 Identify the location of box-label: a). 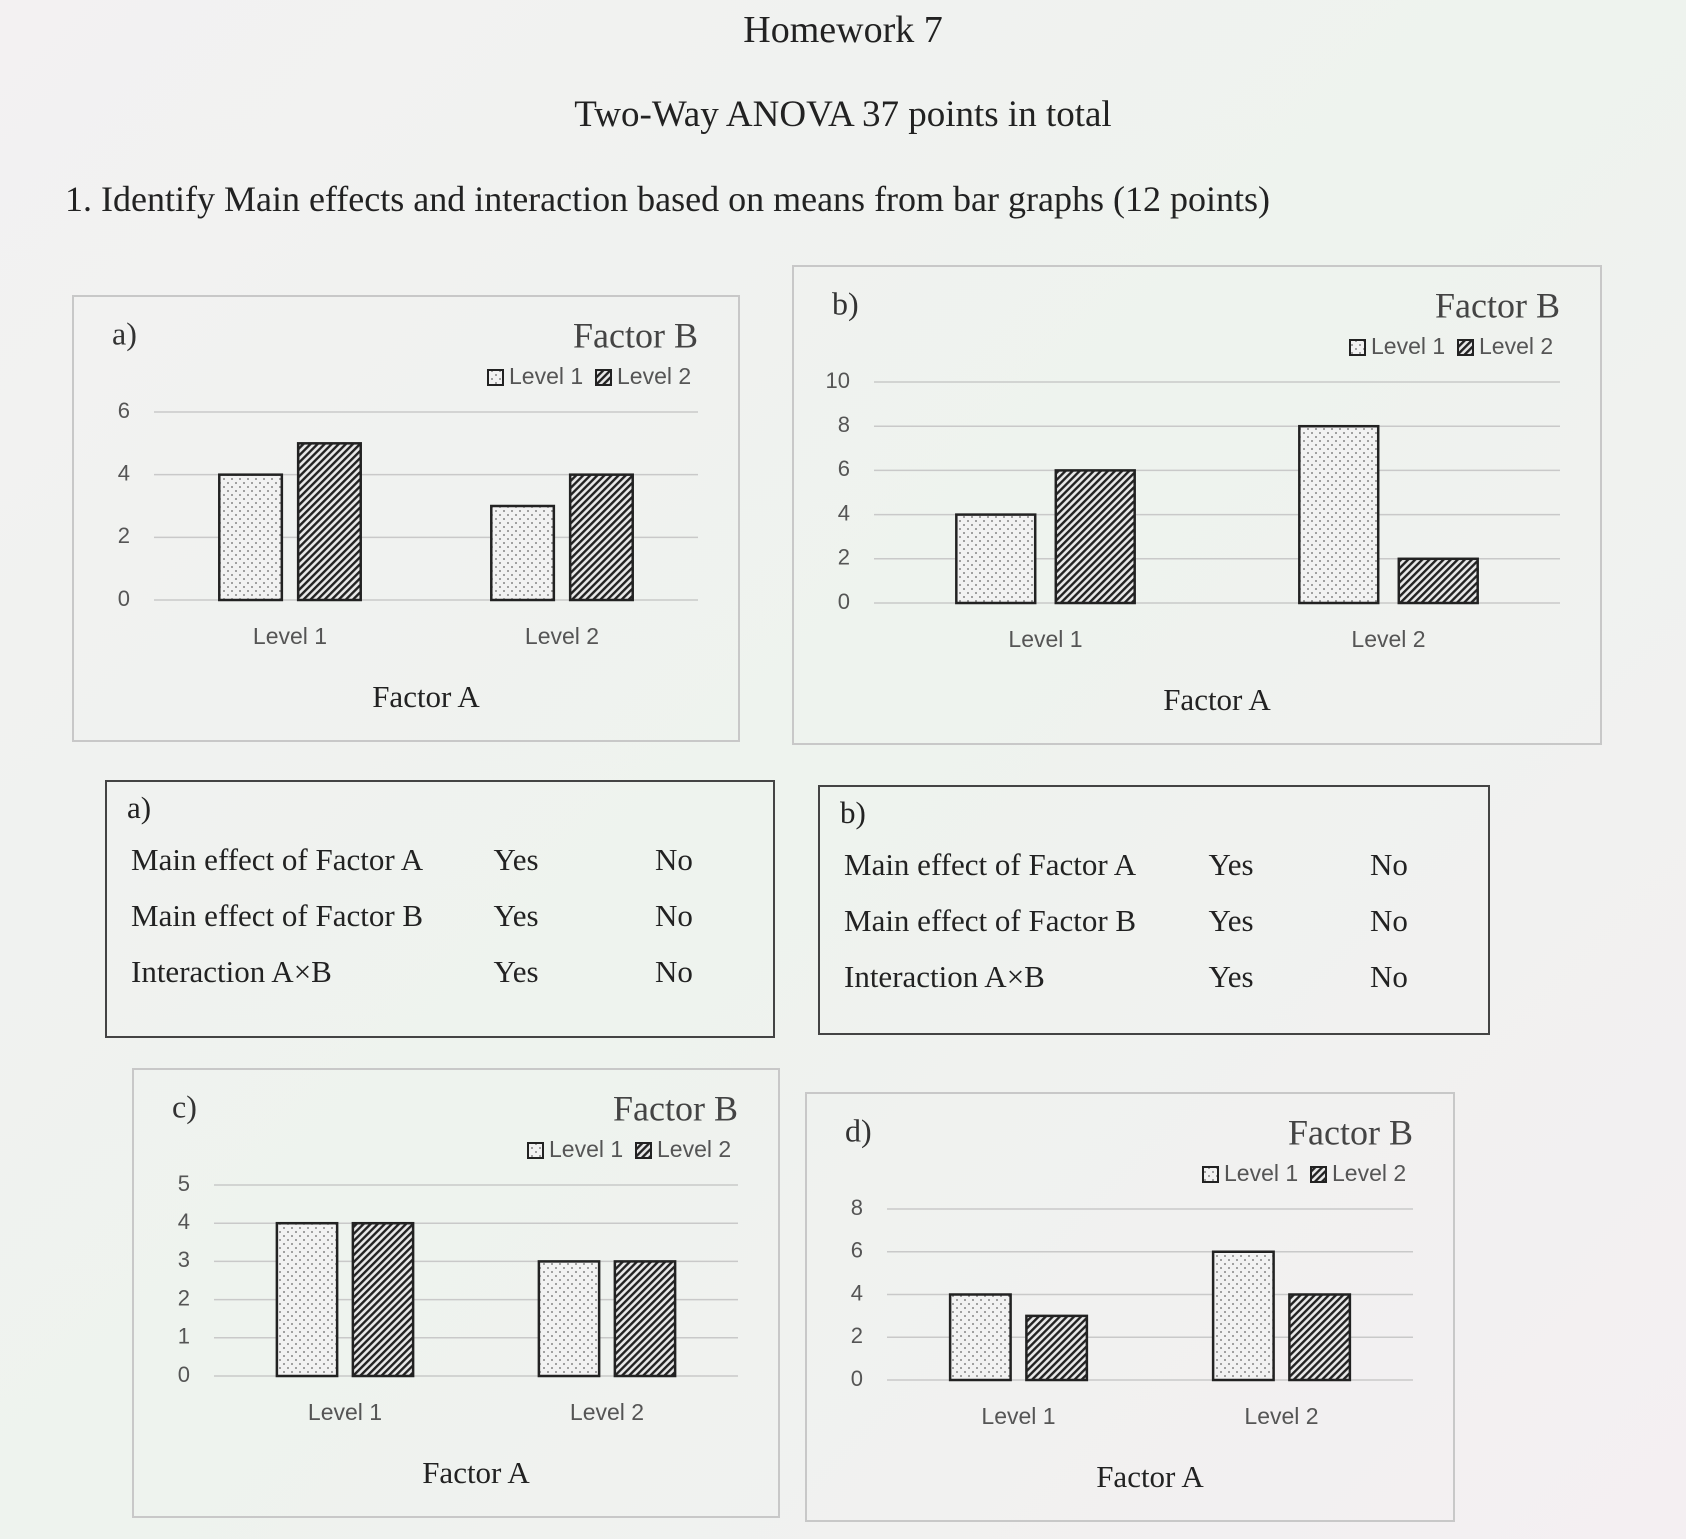
(139, 807).